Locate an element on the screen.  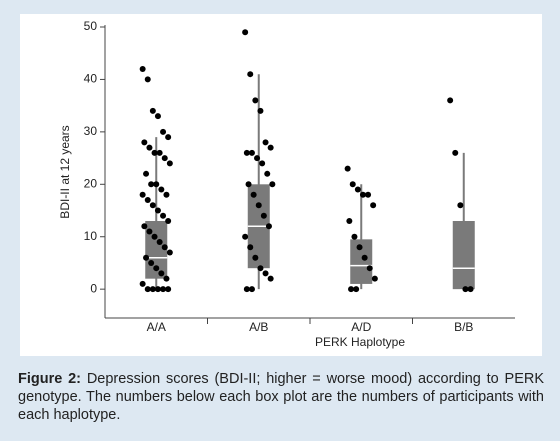
y-tick-label: 50 is located at coordinates (91, 26).